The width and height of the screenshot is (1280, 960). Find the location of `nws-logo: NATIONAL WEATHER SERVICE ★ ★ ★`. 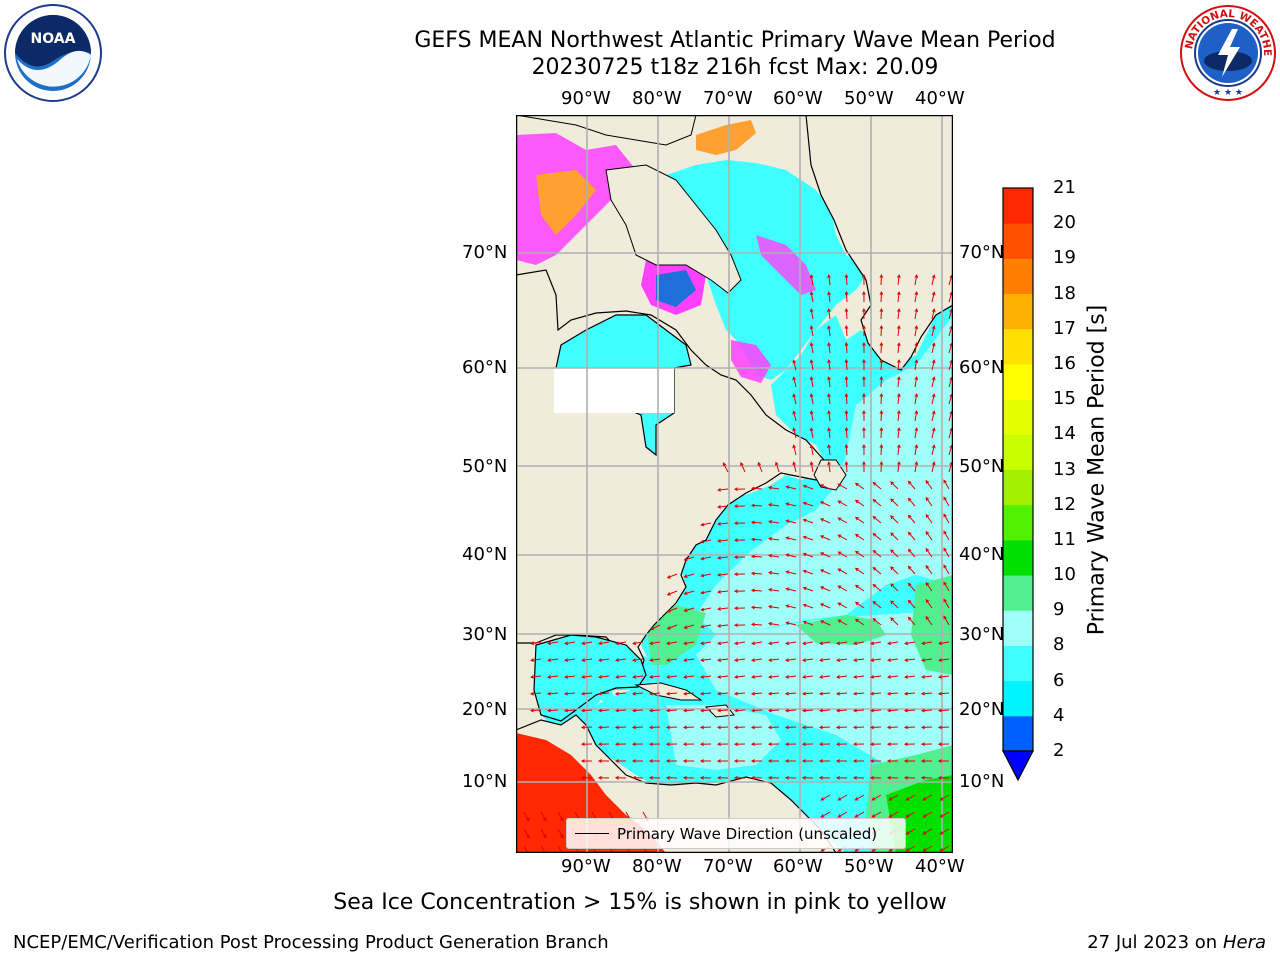

nws-logo: NATIONAL WEATHER SERVICE ★ ★ ★ is located at coordinates (1227, 52).